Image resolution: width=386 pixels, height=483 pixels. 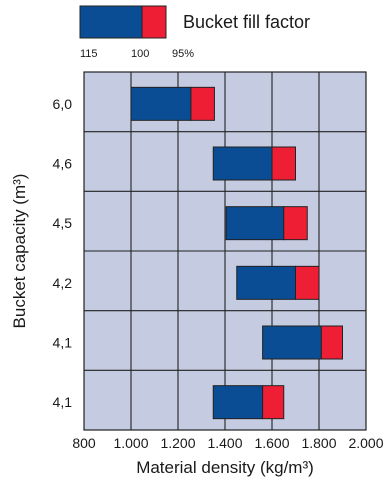 What do you see at coordinates (183, 54) in the screenshot?
I see `legend-tick-95: 95%` at bounding box center [183, 54].